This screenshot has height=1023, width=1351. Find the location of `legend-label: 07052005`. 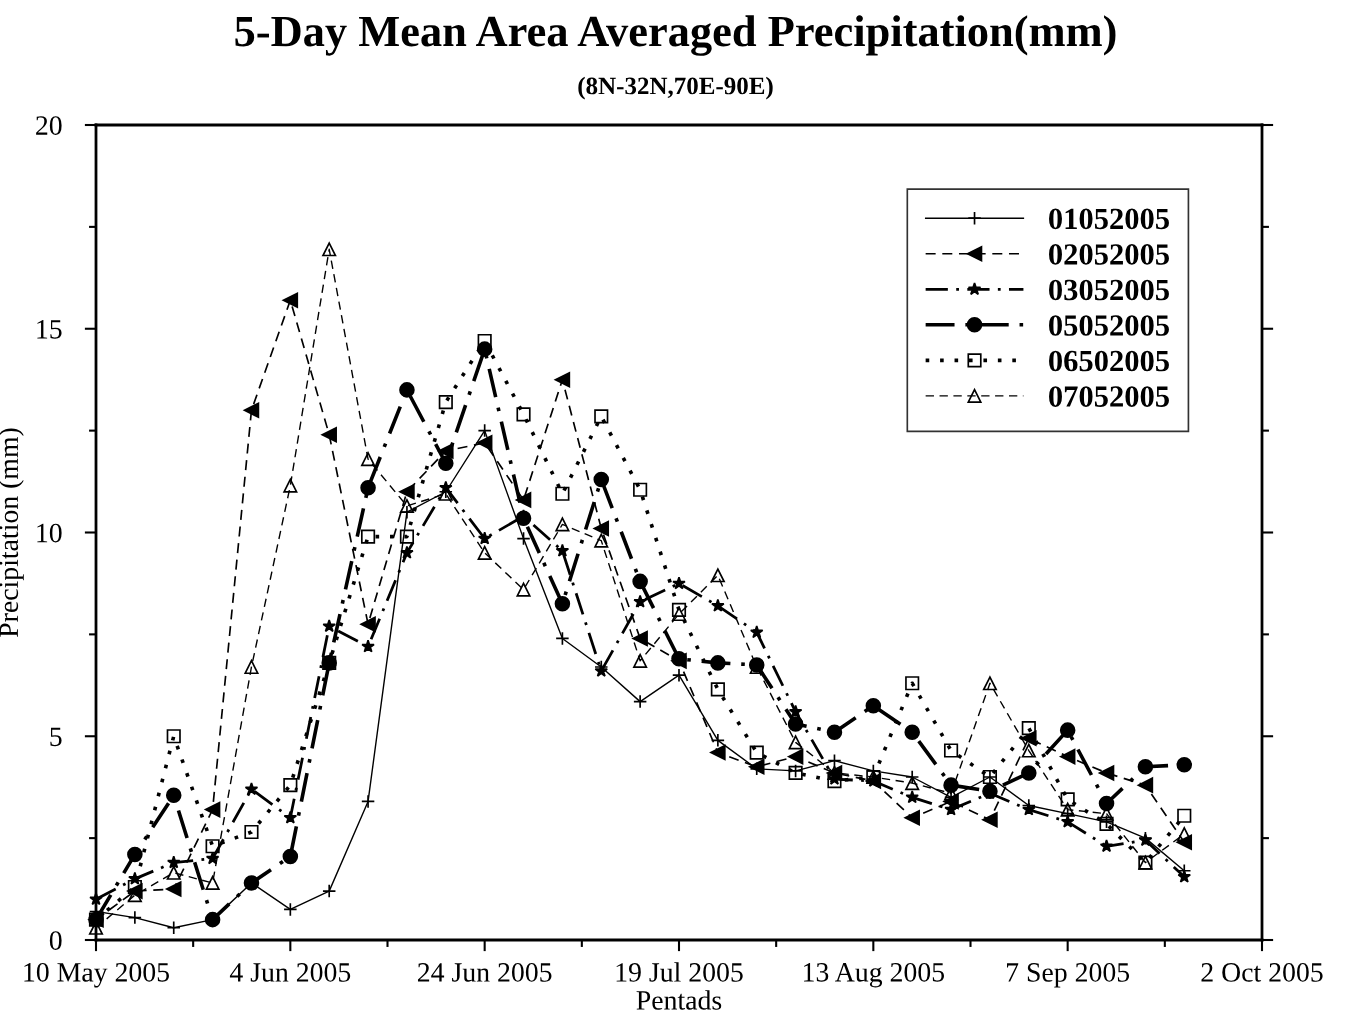

legend-label: 07052005 is located at coordinates (1109, 396).